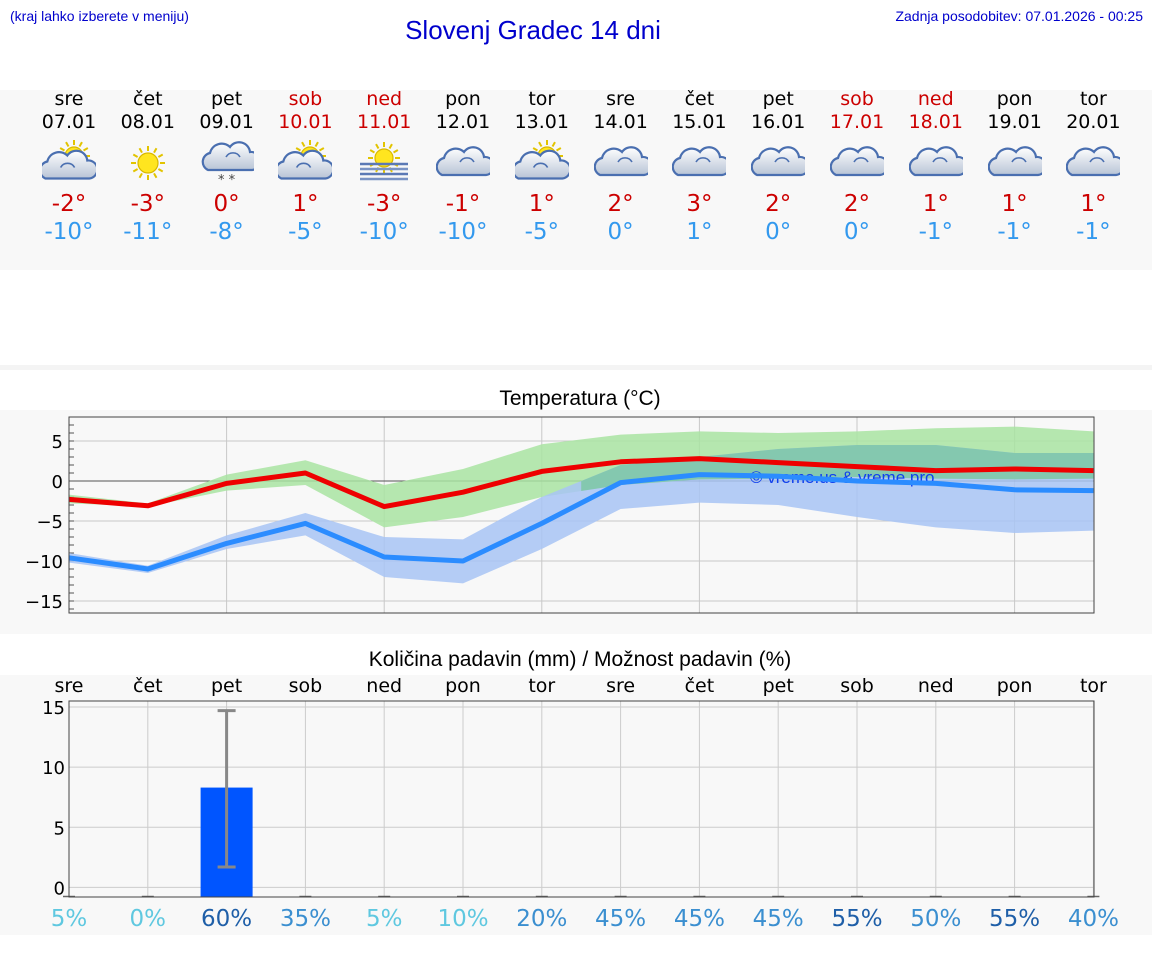  Describe the element at coordinates (935, 122) in the screenshot. I see `day-date: 18.01` at that location.